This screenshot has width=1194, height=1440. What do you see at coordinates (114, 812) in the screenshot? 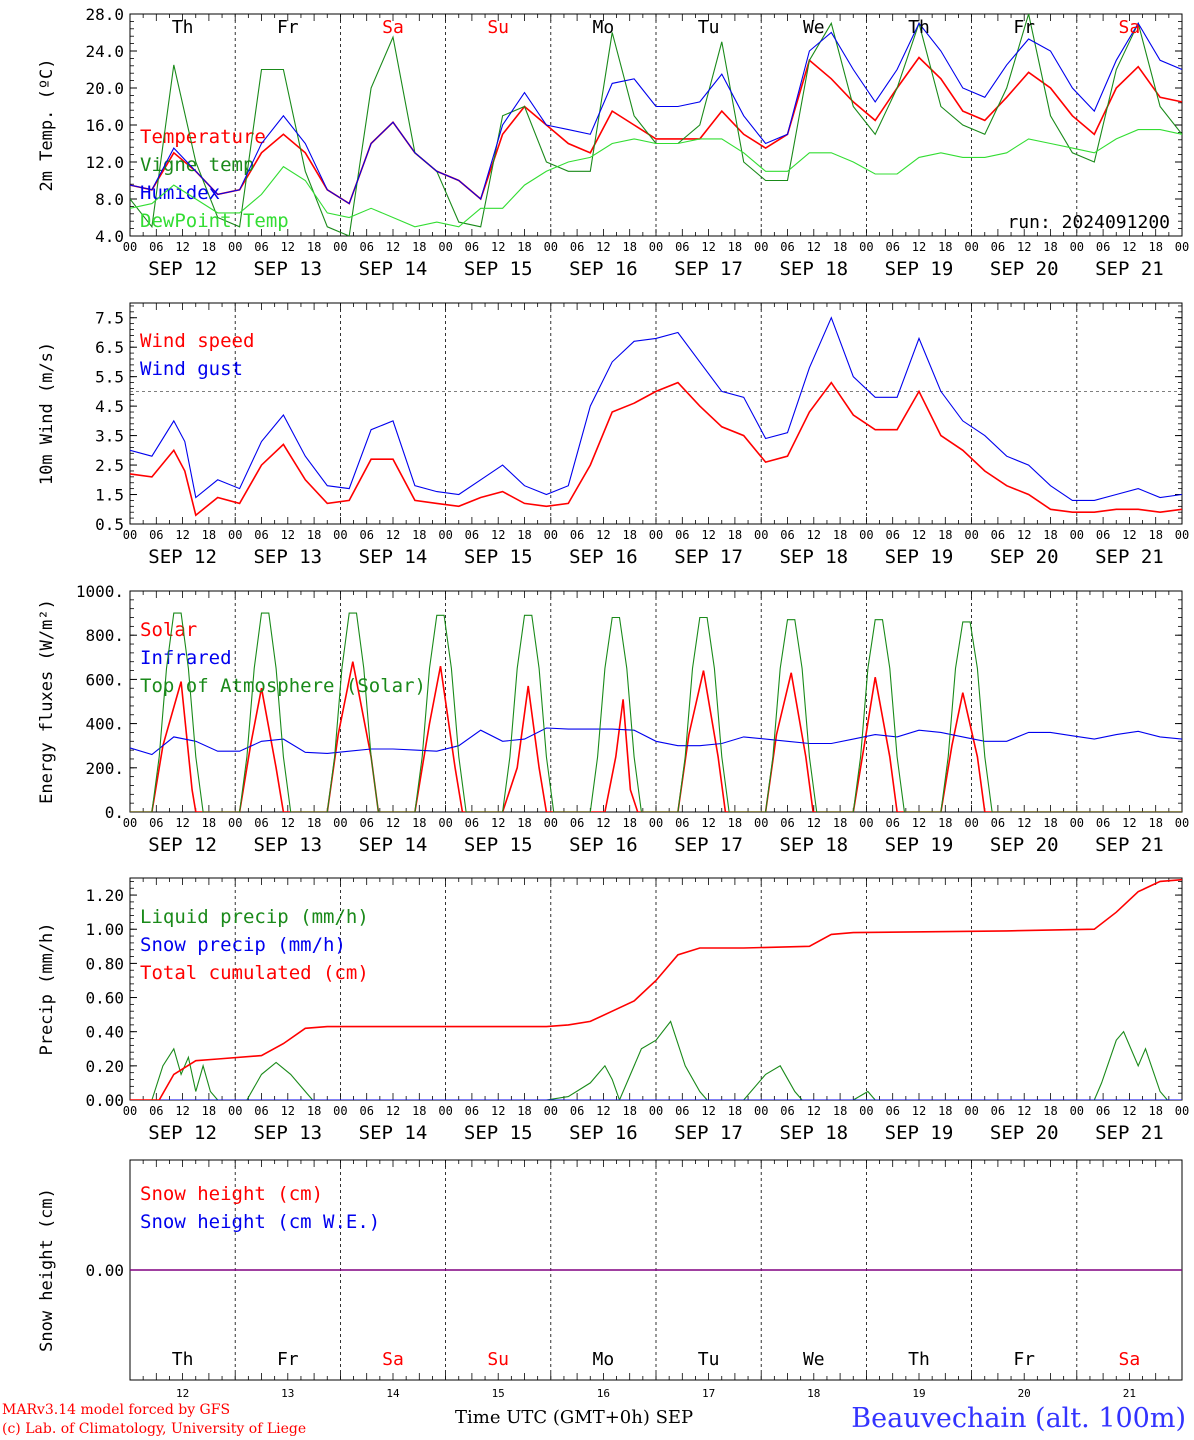
I see `y-tick-label: 0.` at bounding box center [114, 812].